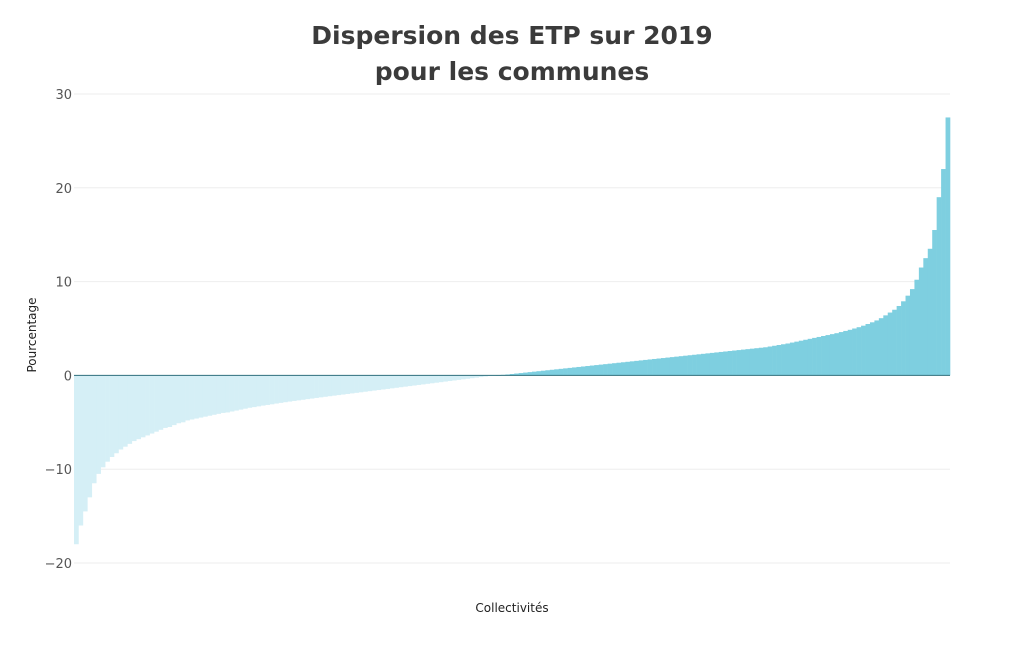 This screenshot has width=1024, height=650. What do you see at coordinates (58, 470) in the screenshot?
I see `y-tick-label: −10` at bounding box center [58, 470].